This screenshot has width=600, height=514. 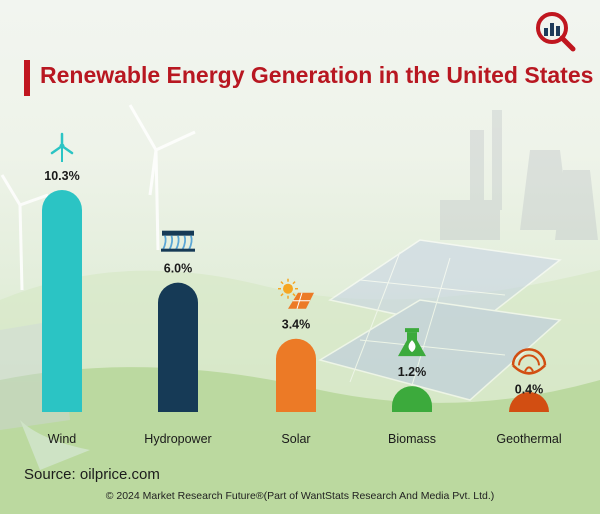 I want to click on category-label-biomass: Biomass, so click(x=412, y=439).